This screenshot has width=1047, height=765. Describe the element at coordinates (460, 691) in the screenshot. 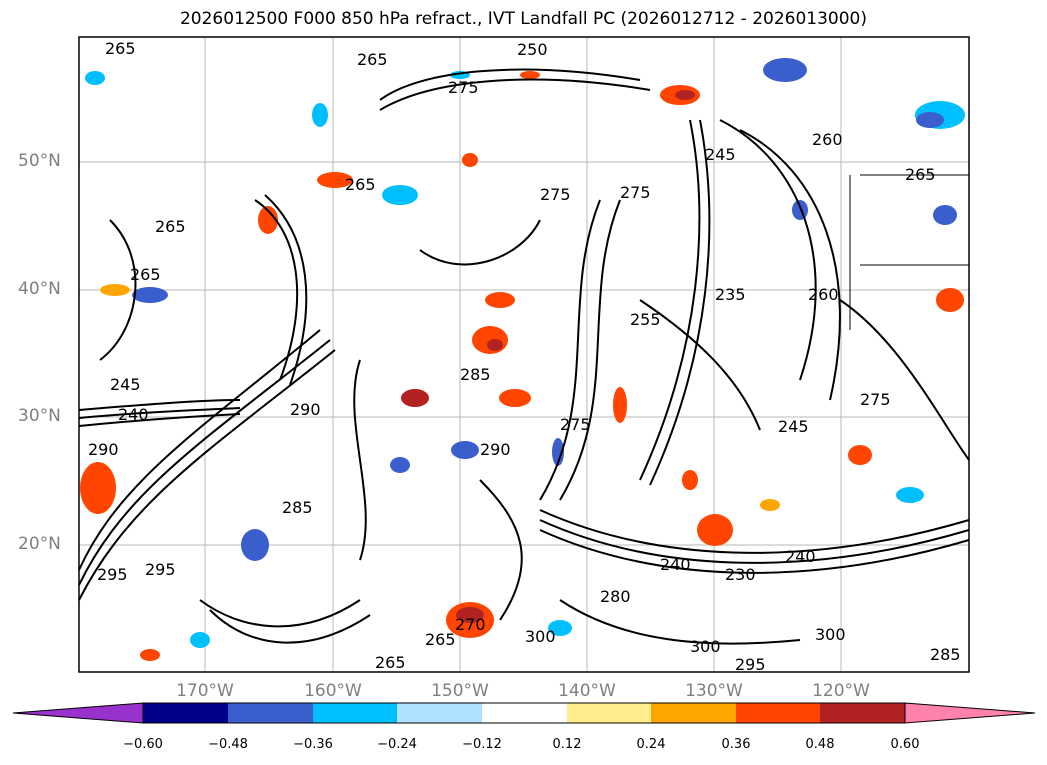

I see `lon-label-150w: 150°W` at that location.